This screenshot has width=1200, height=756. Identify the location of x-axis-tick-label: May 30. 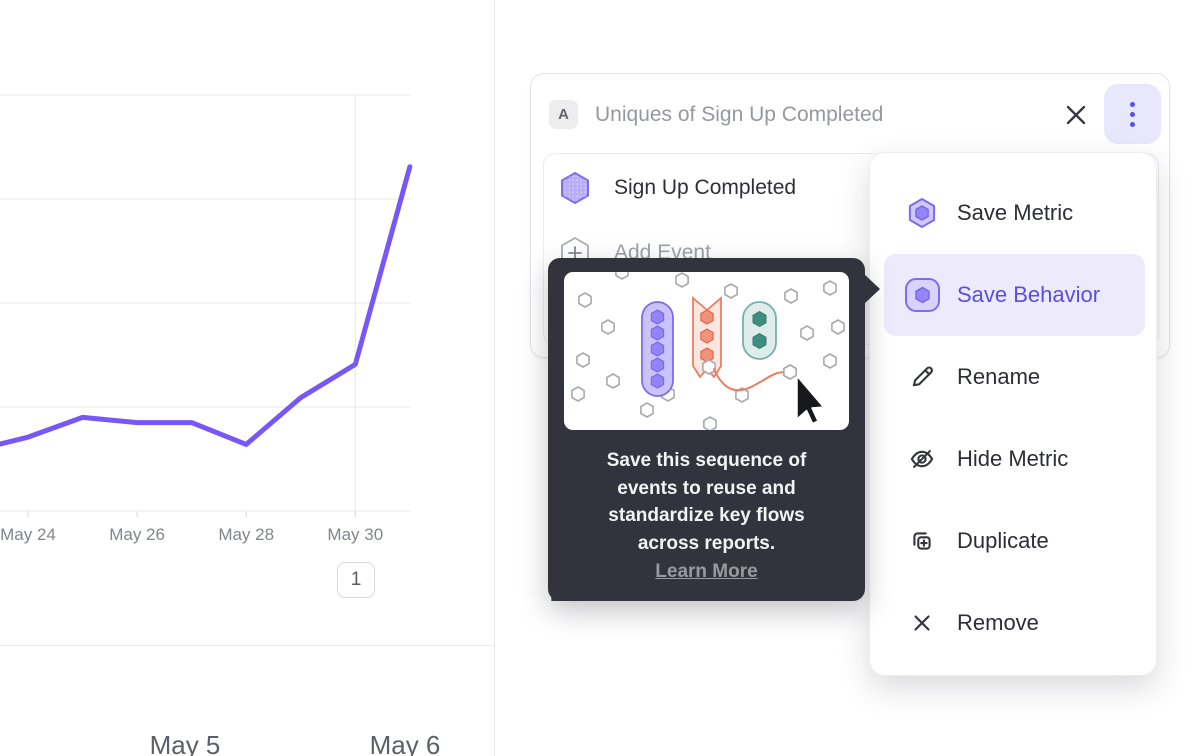
(355, 534).